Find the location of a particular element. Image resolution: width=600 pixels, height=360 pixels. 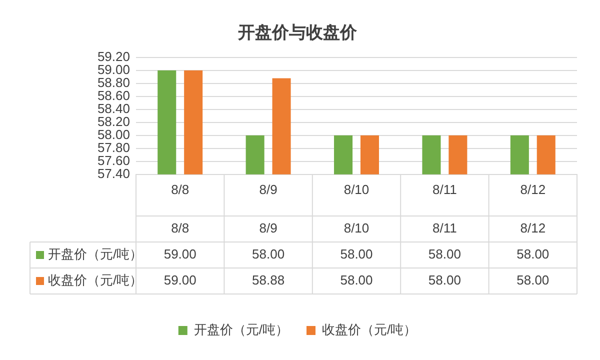

y-tick-label: 58.40 is located at coordinates (113, 108).